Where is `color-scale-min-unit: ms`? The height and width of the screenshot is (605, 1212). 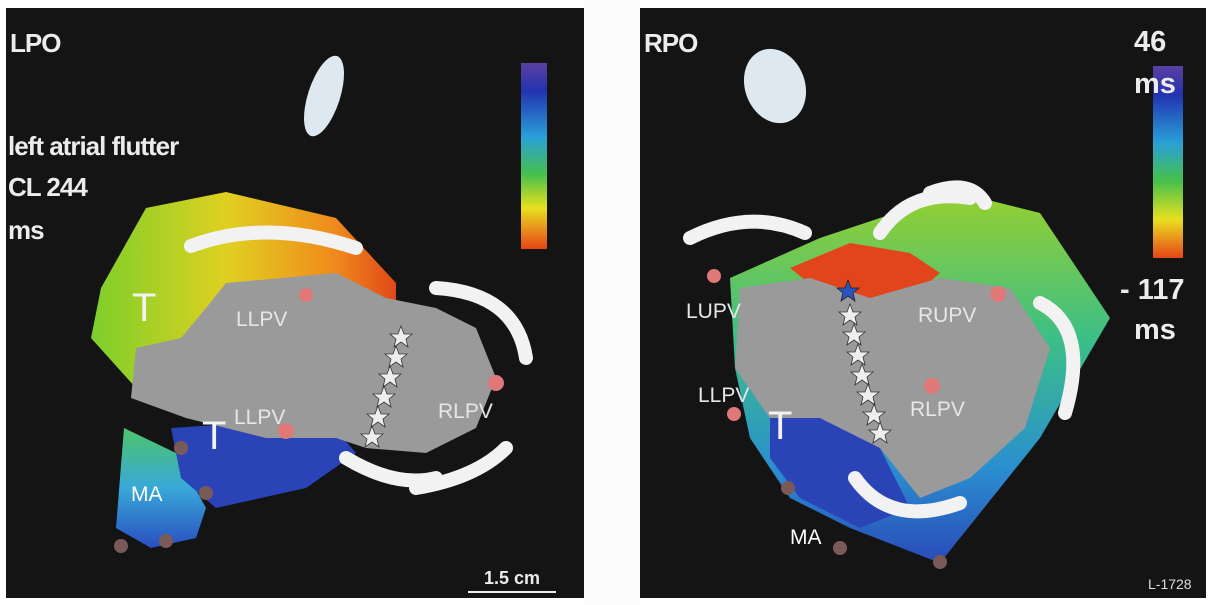
color-scale-min-unit: ms is located at coordinates (1155, 330).